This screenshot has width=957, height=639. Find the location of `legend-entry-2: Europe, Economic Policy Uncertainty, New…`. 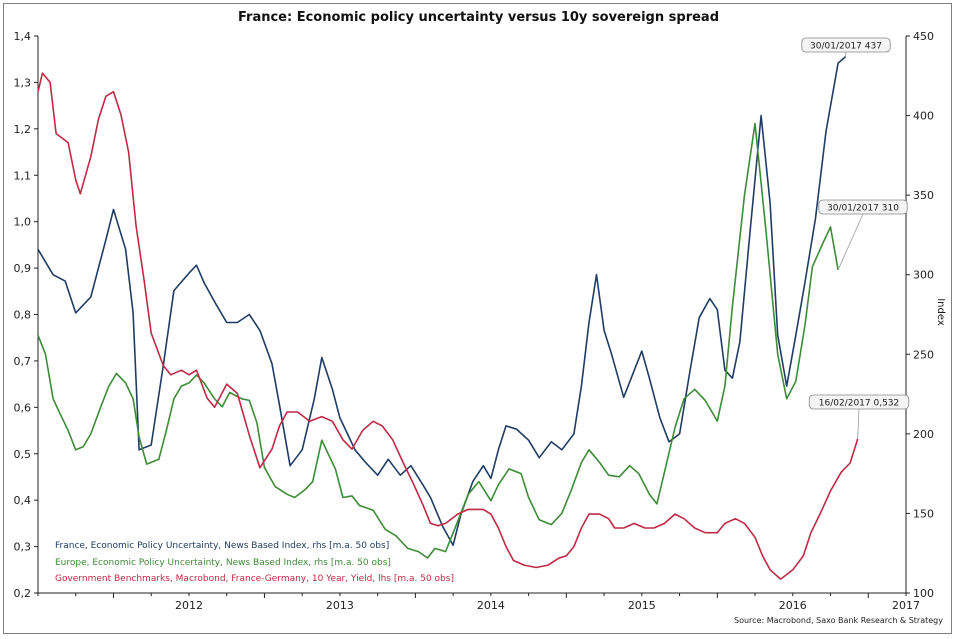

legend-entry-2: Europe, Economic Policy Uncertainty, New… is located at coordinates (223, 563).